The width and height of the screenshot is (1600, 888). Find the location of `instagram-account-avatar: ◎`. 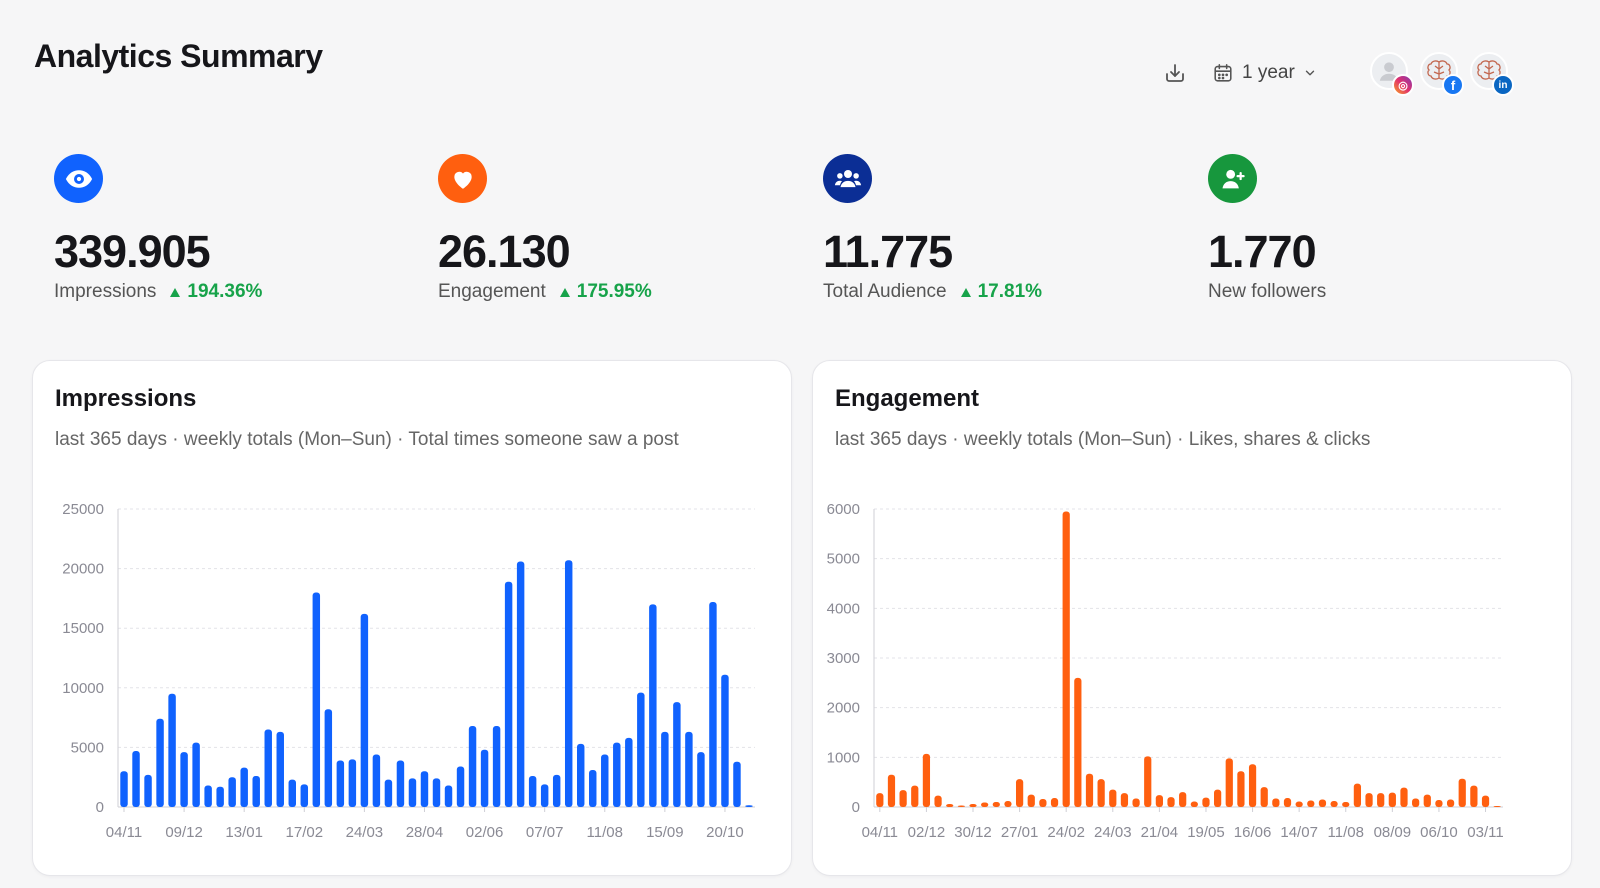

instagram-account-avatar: ◎ is located at coordinates (1392, 74).